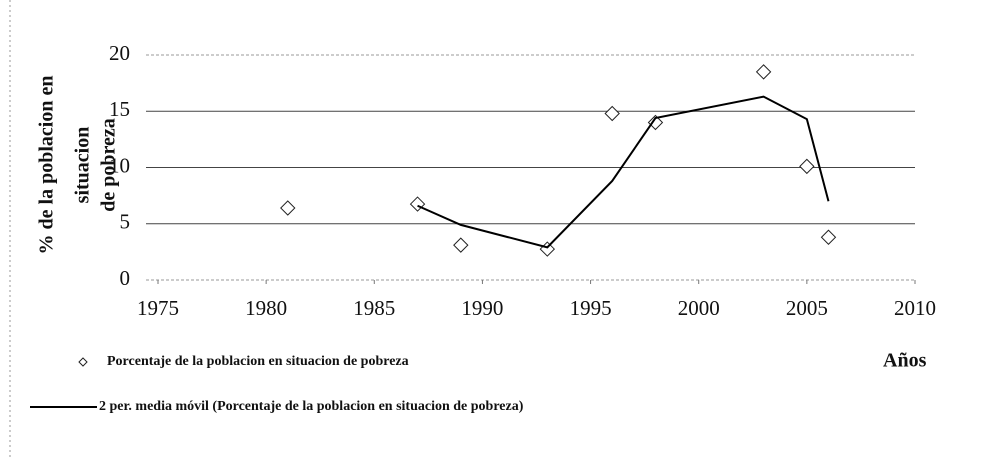 The height and width of the screenshot is (458, 982). Describe the element at coordinates (915, 308) in the screenshot. I see `x-tick-label: 2010` at that location.